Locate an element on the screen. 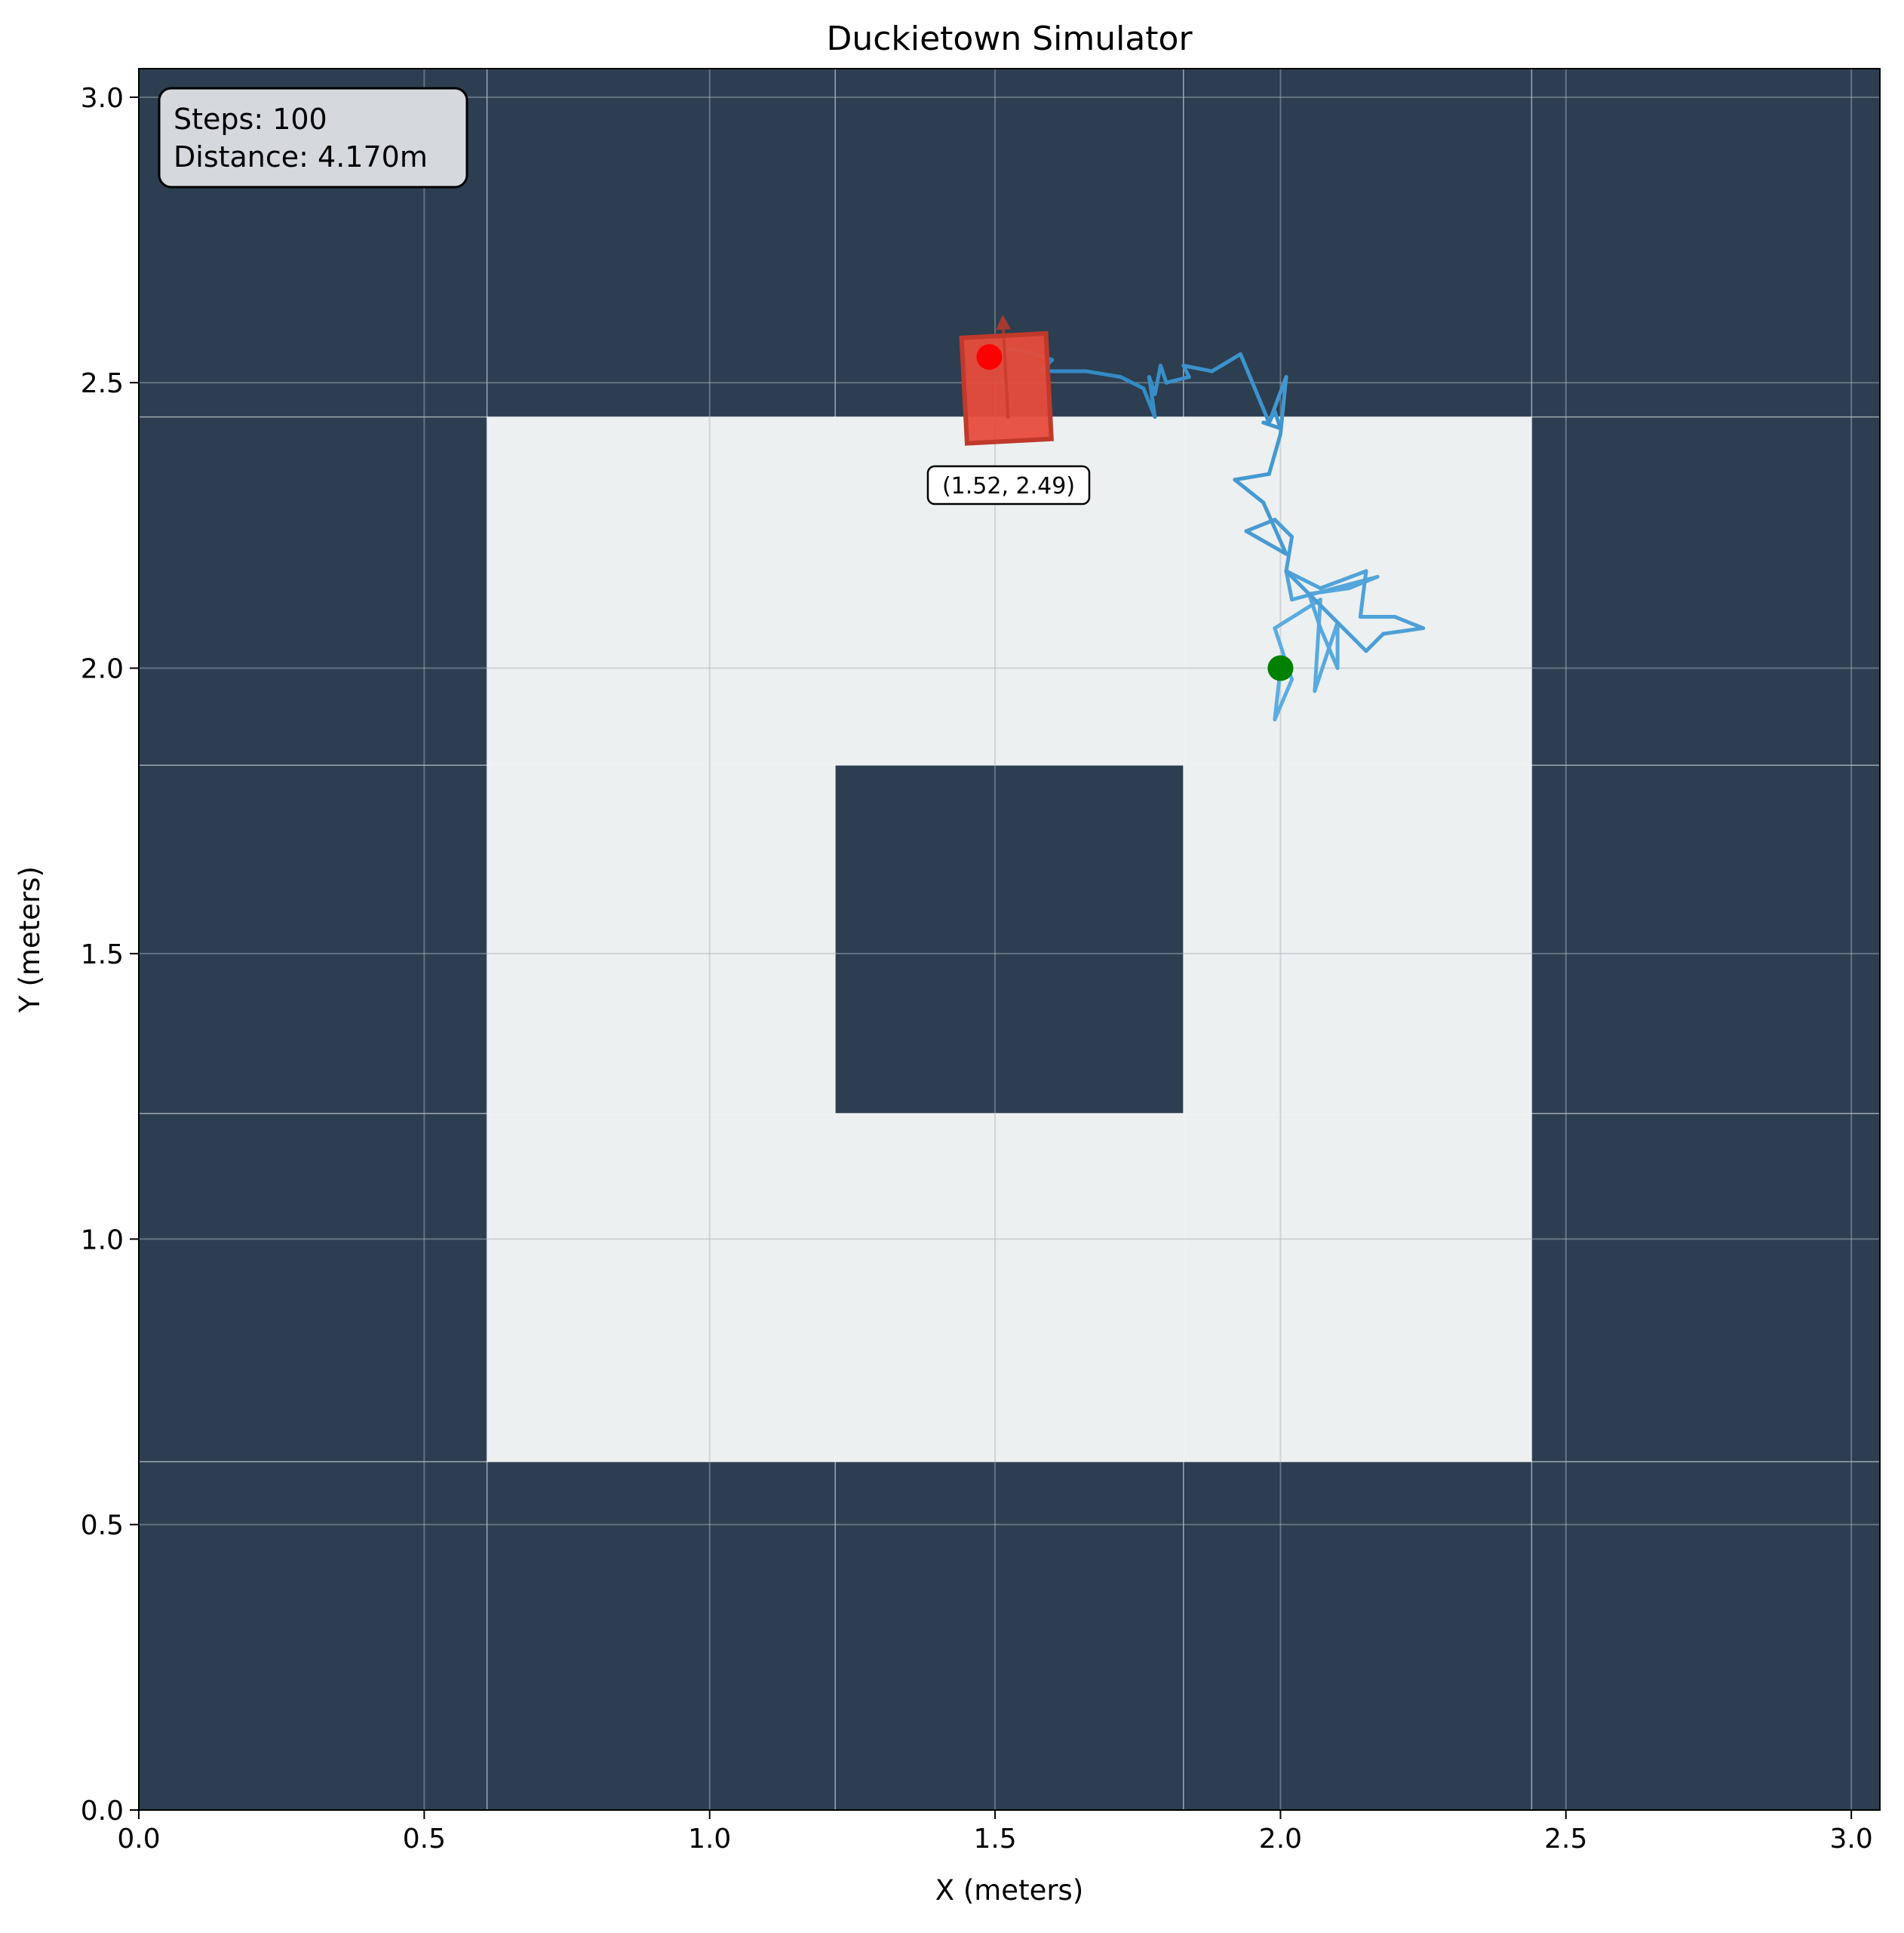  x-axis-label: X (meters) is located at coordinates (1009, 1890).